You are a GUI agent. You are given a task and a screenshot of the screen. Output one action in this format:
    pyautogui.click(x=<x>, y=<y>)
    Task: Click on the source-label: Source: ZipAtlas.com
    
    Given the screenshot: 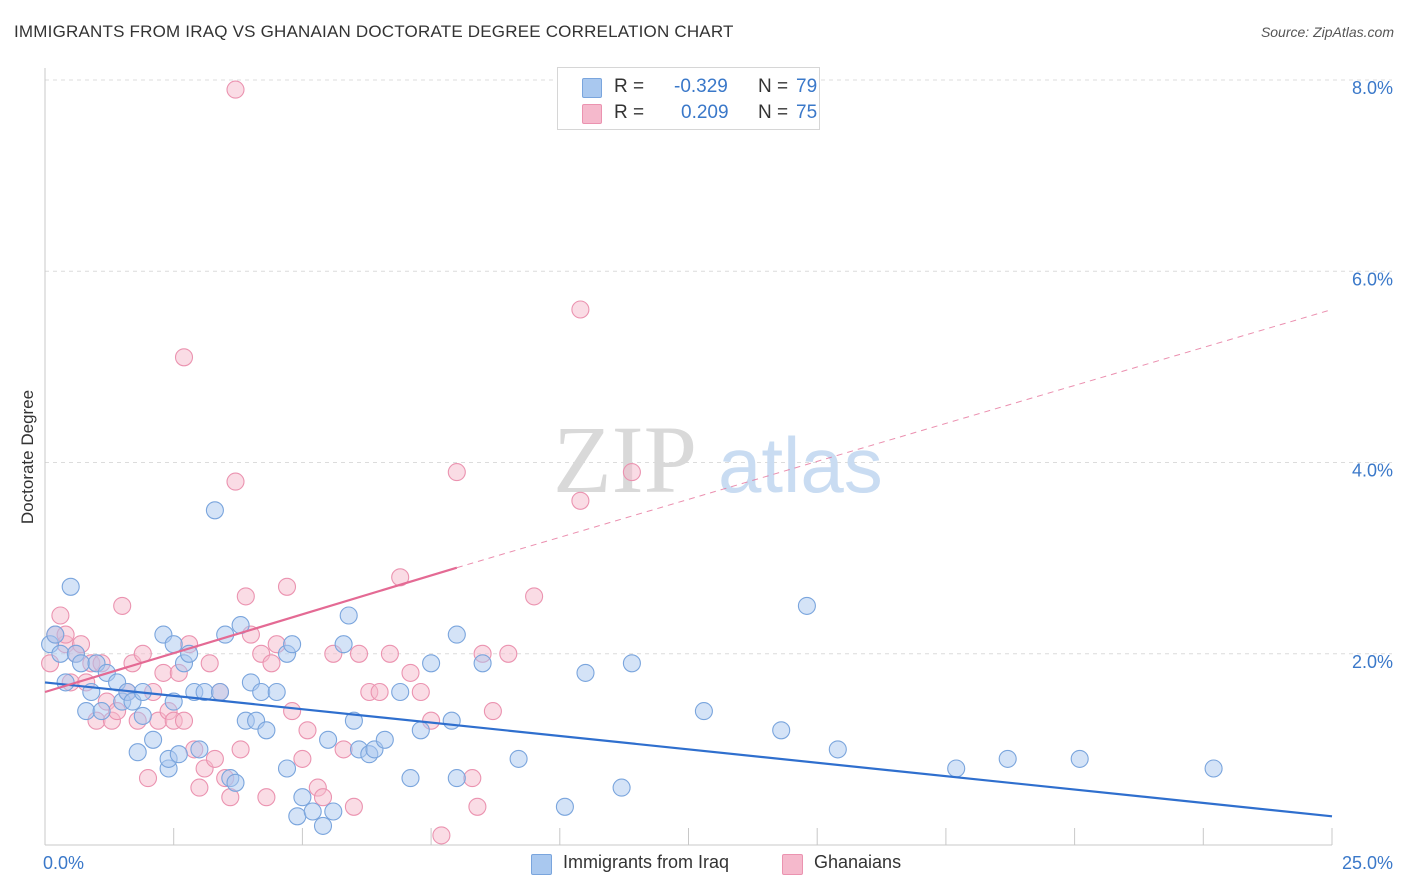 What is the action you would take?
    pyautogui.click(x=1327, y=32)
    